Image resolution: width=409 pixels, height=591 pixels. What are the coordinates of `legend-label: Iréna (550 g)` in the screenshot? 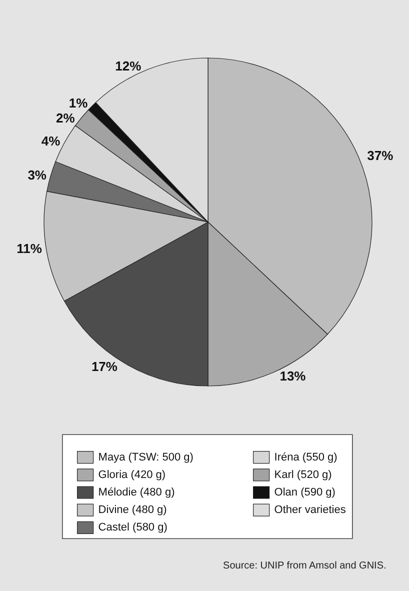 It's located at (306, 457).